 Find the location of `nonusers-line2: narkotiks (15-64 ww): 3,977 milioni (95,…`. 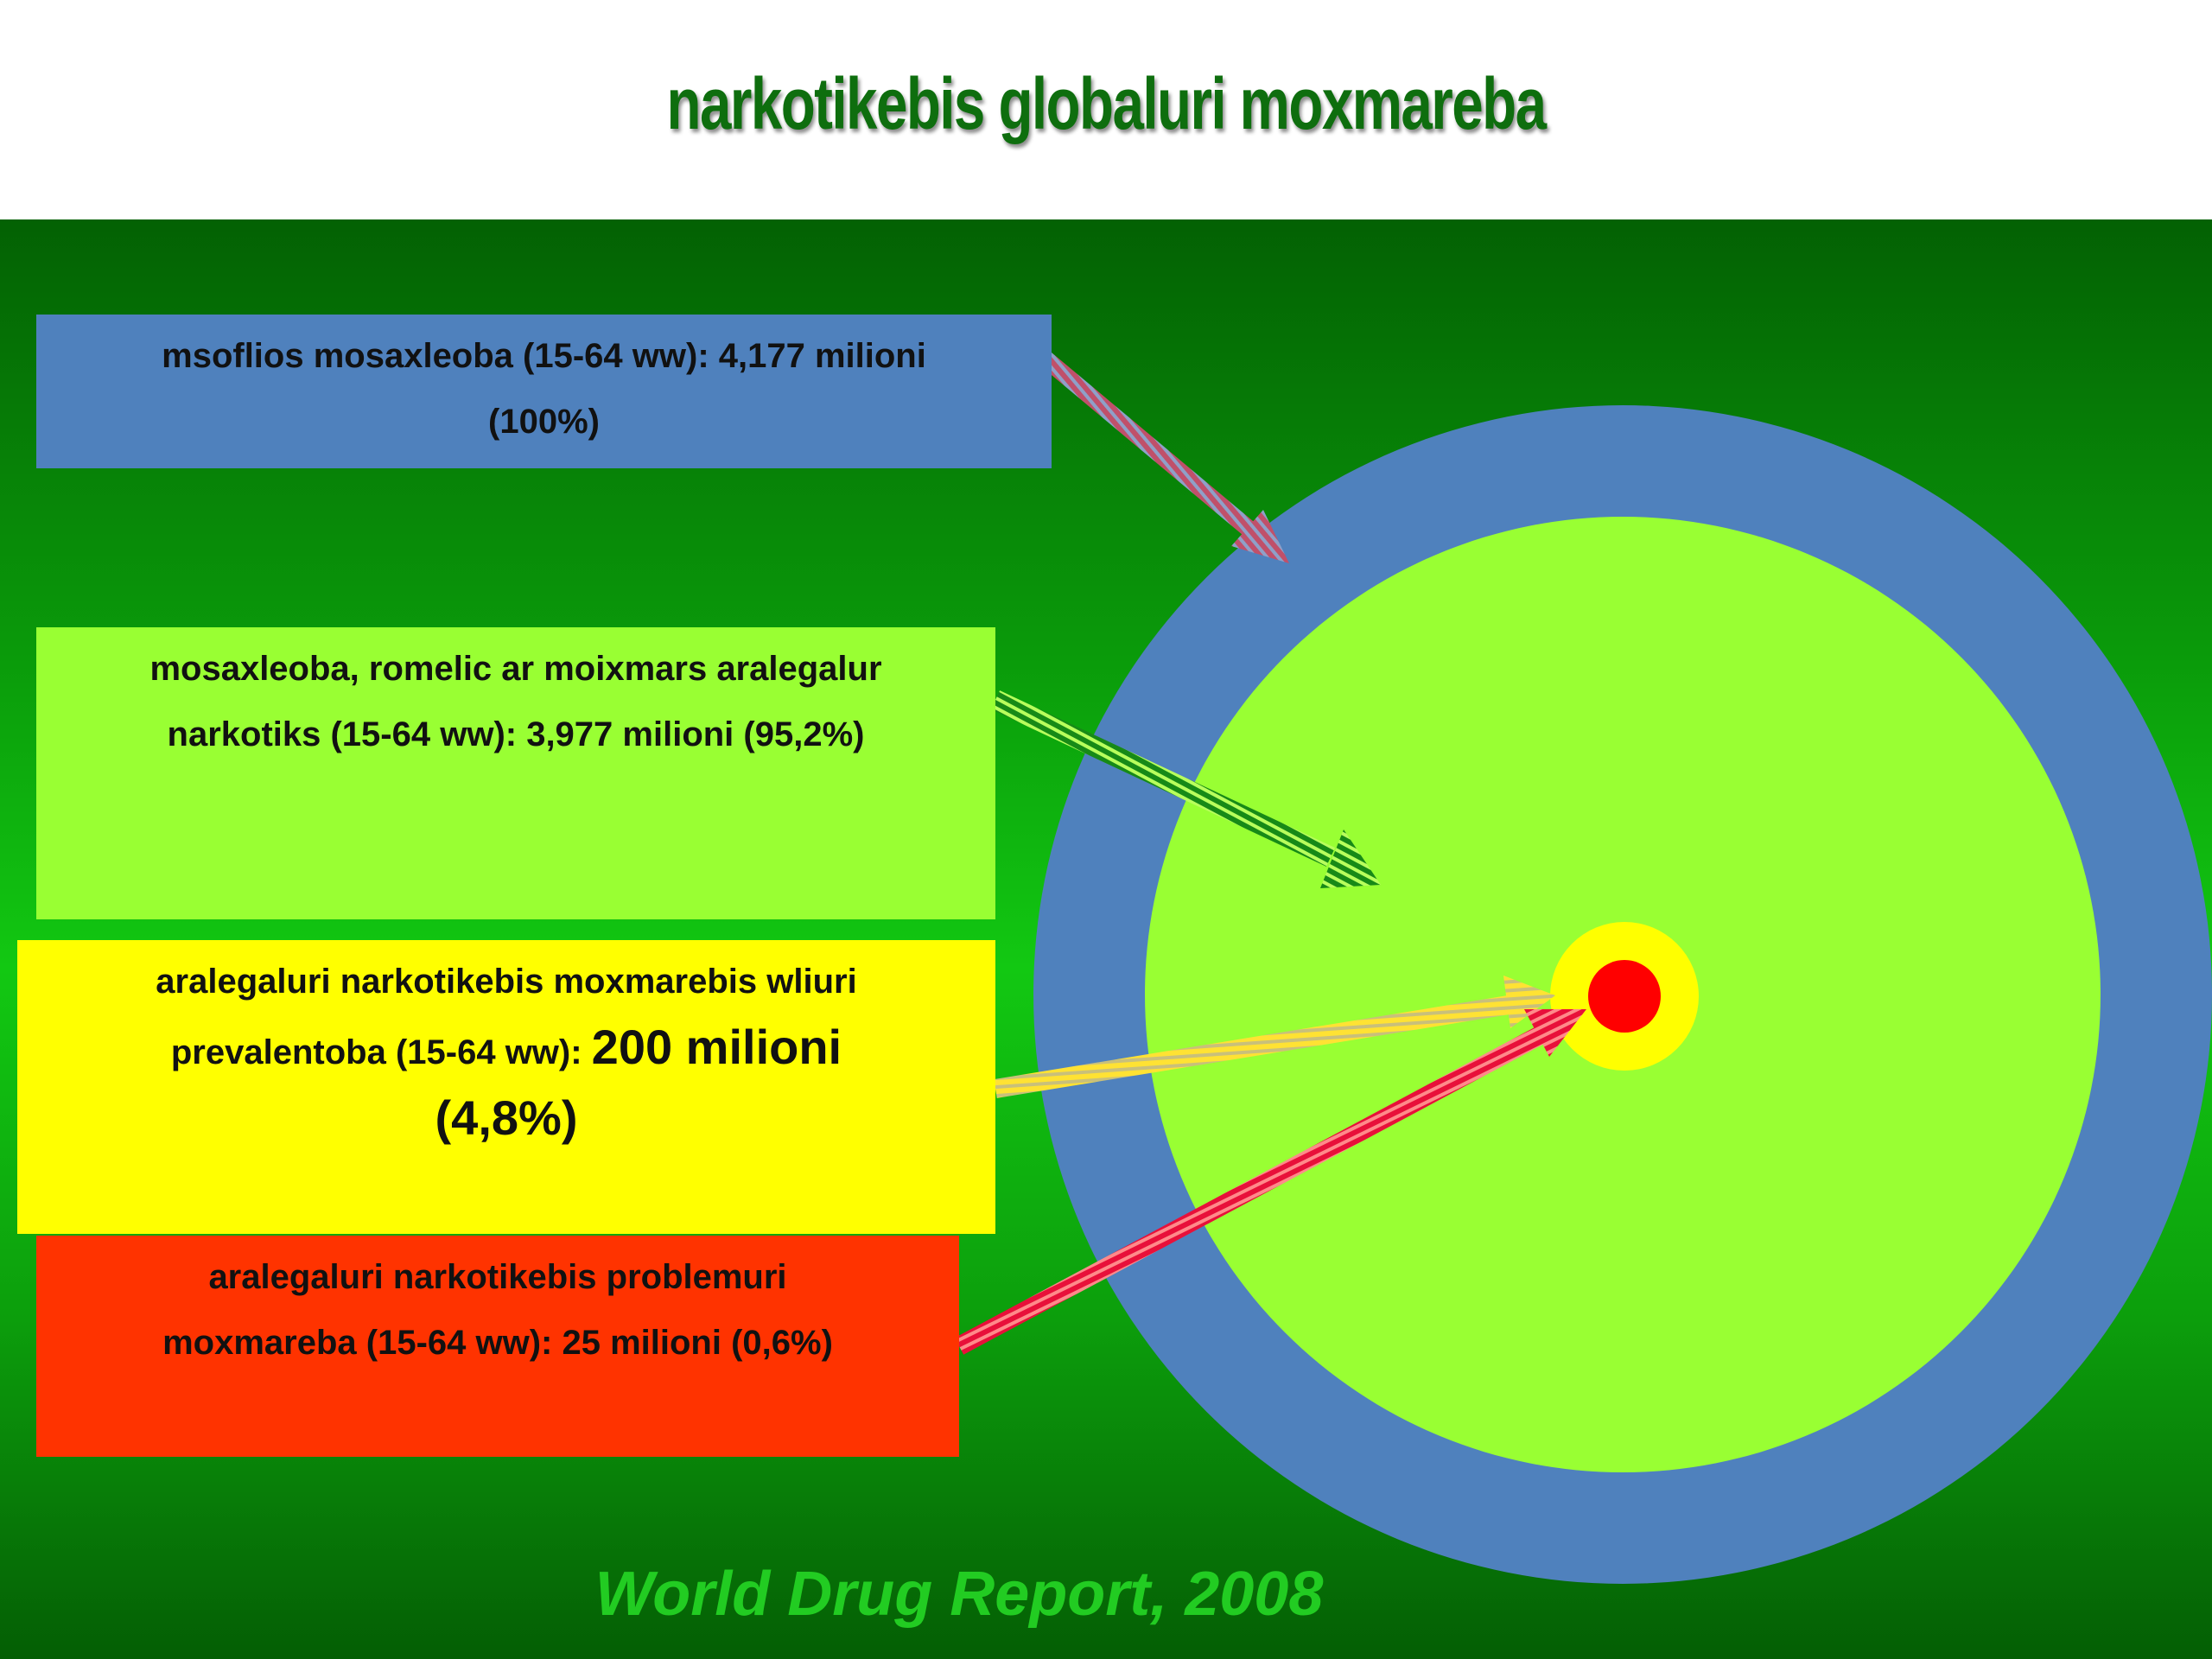

nonusers-line2: narkotiks (15-64 ww): 3,977 milioni (95,… is located at coordinates (516, 734).